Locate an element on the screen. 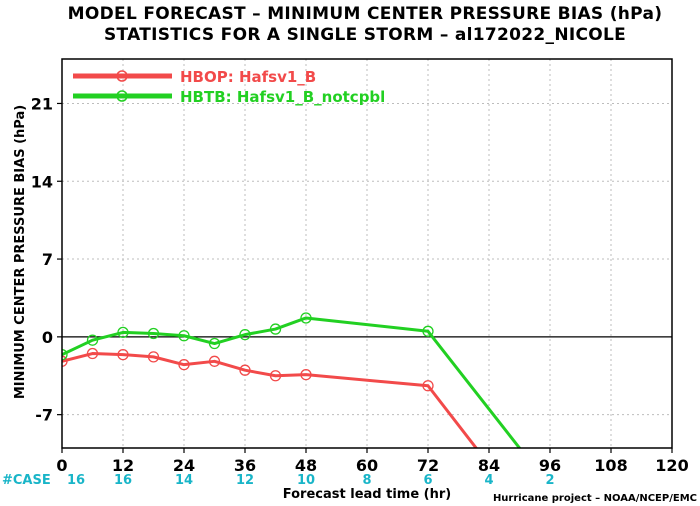 The width and height of the screenshot is (700, 506). x-tick-label: 108 is located at coordinates (610, 465).